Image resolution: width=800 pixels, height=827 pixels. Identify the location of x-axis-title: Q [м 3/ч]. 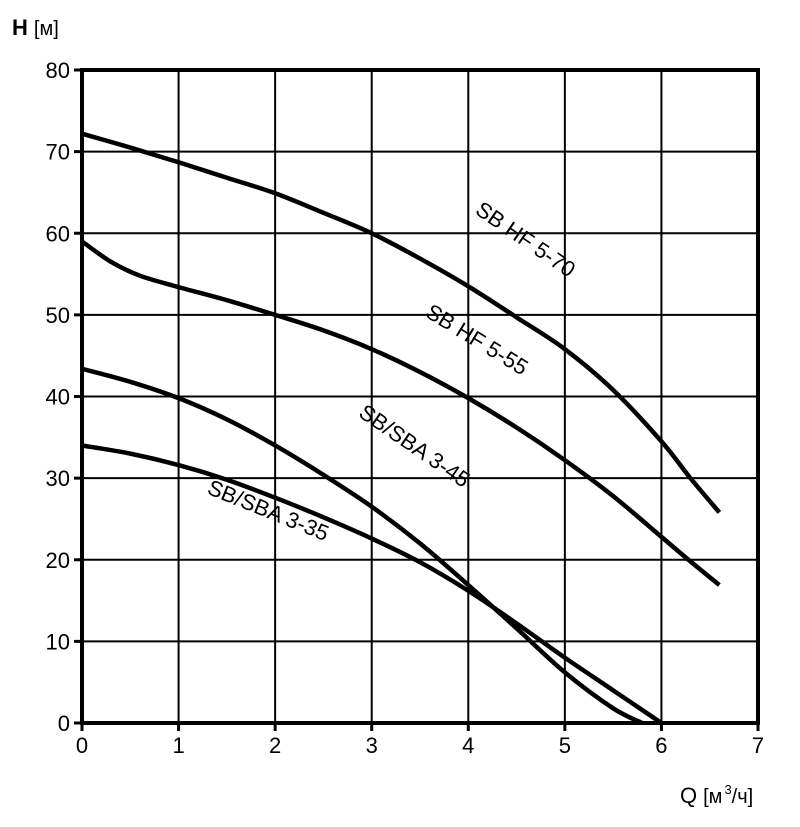
(716, 795).